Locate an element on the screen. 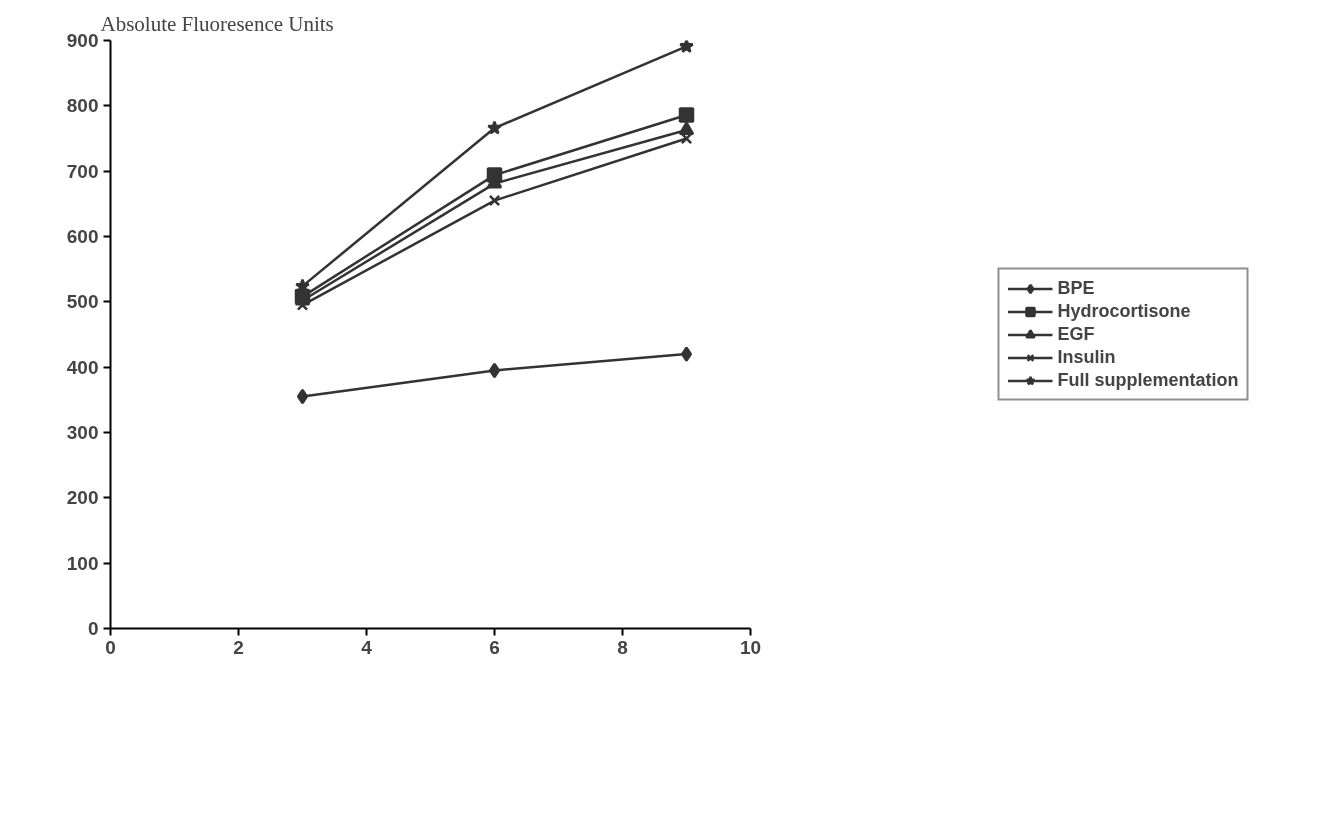 The image size is (1335, 837). y-axis-title: Absolute Fluoresence Units is located at coordinates (217, 23).